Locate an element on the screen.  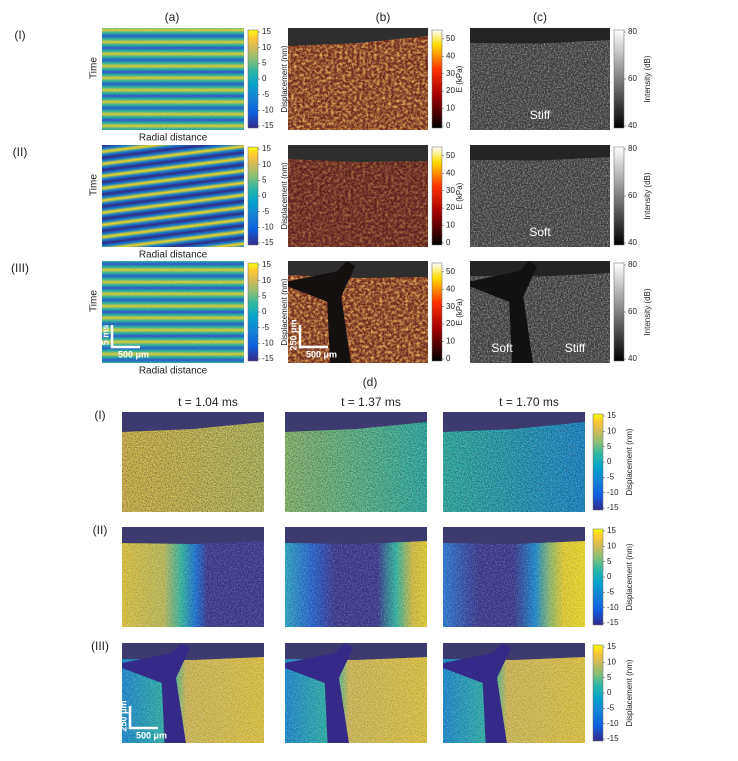
panel-label: (c) is located at coordinates (540, 17).